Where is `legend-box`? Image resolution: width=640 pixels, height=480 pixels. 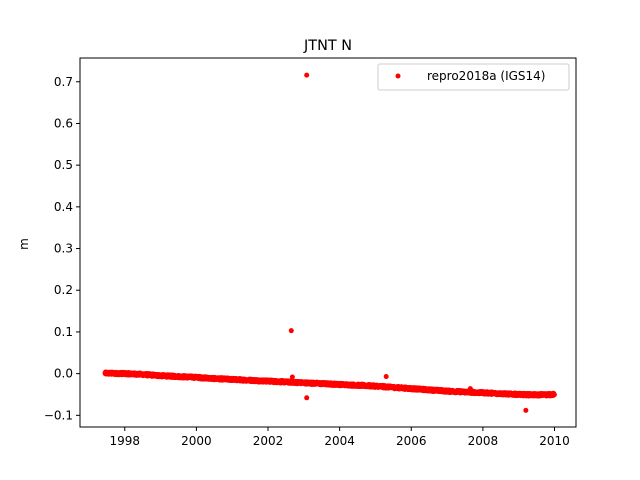
legend-box is located at coordinates (473, 77).